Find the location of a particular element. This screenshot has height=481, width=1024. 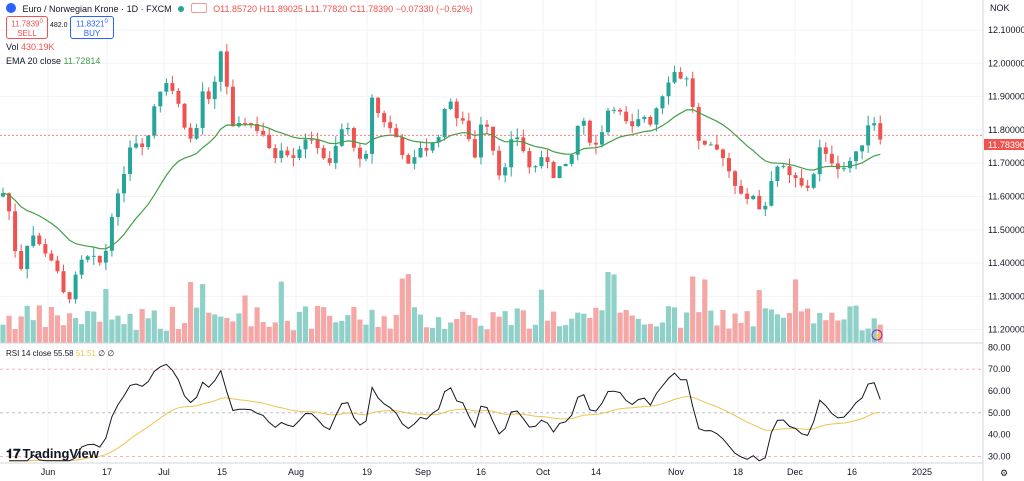

currency-label: NOK is located at coordinates (1000, 8).